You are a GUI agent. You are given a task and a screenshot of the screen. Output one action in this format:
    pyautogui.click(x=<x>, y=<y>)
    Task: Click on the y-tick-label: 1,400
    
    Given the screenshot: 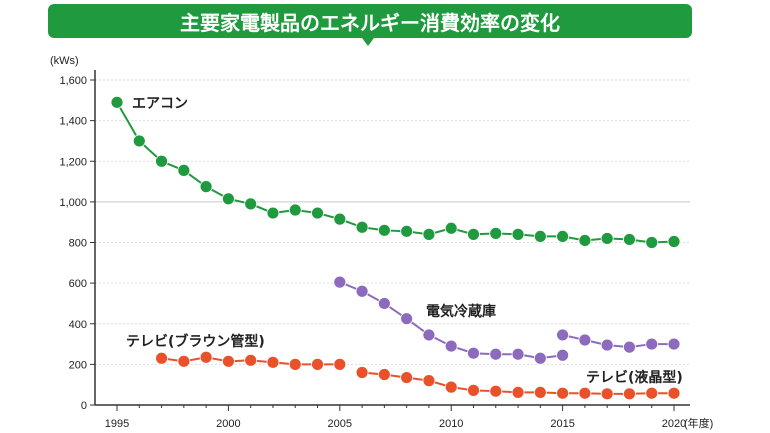 What is the action you would take?
    pyautogui.click(x=73, y=122)
    